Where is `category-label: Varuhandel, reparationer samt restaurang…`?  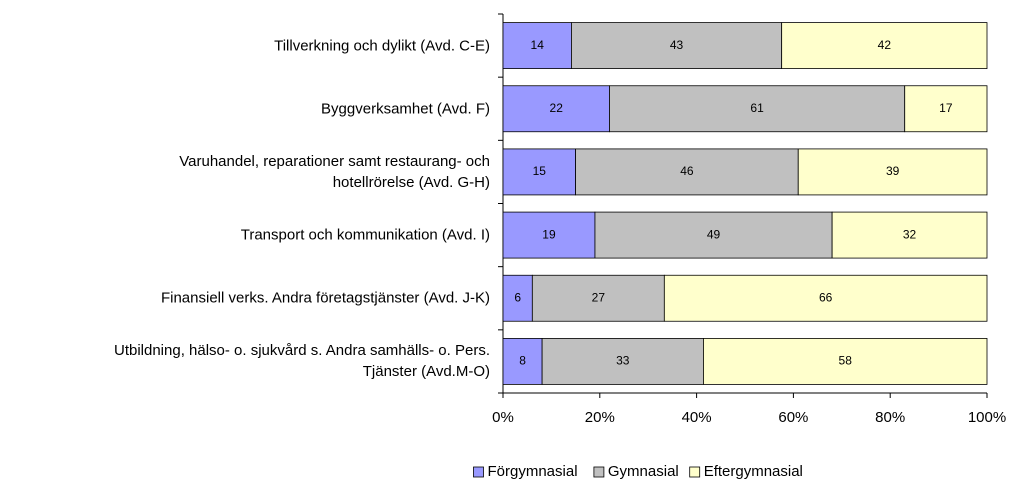 category-label: Varuhandel, reparationer samt restaurang… is located at coordinates (334, 171).